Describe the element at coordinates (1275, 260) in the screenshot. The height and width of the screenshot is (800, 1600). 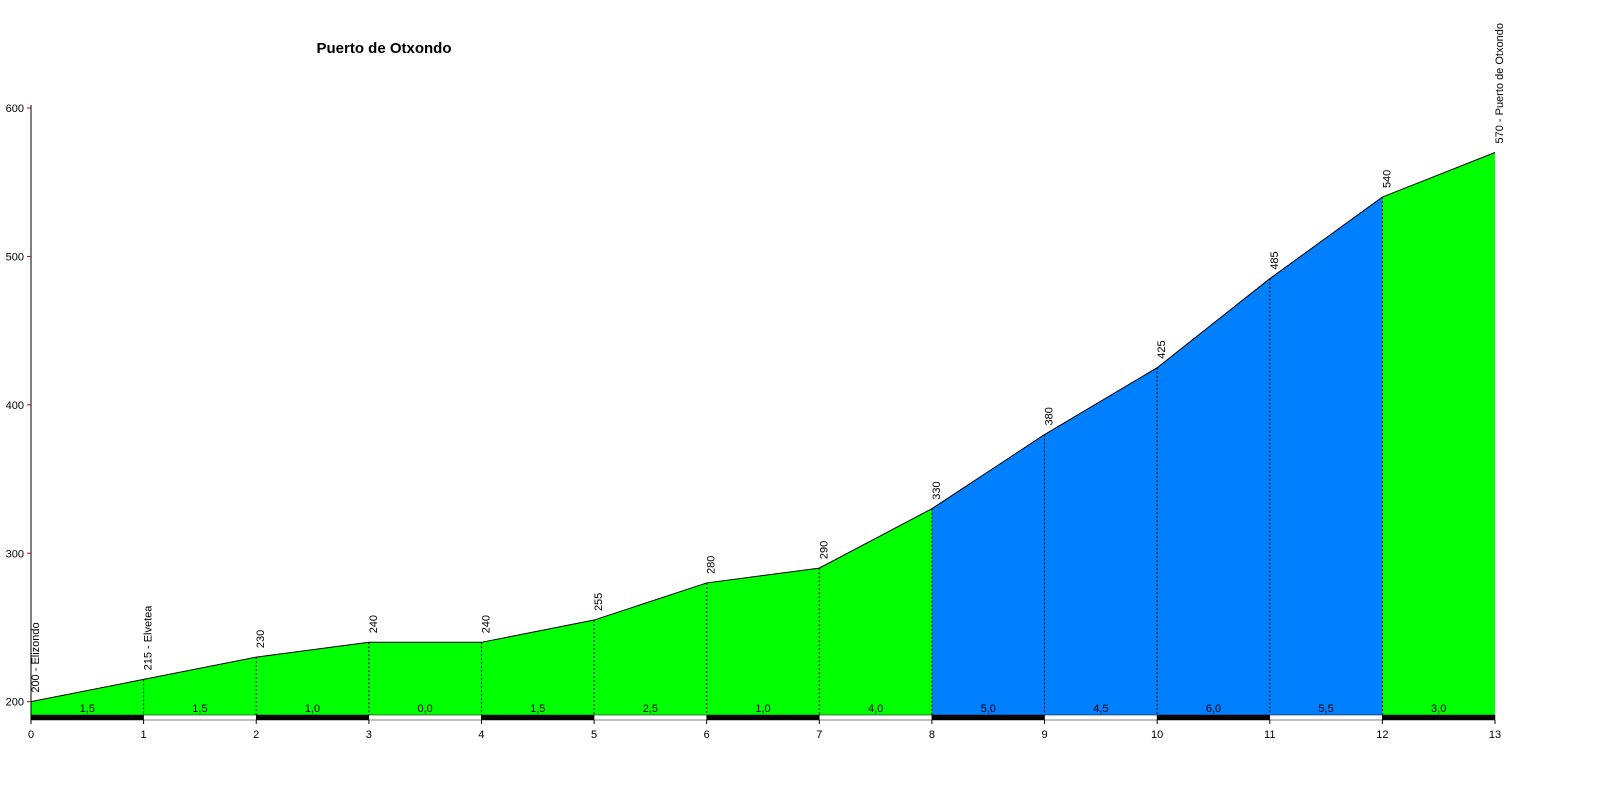
I see `point-label: 485` at that location.